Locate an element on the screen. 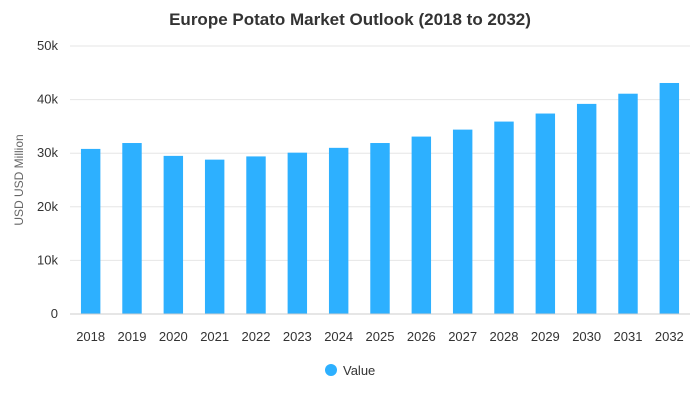 The image size is (700, 400). x-tick-label: 2020 is located at coordinates (173, 336).